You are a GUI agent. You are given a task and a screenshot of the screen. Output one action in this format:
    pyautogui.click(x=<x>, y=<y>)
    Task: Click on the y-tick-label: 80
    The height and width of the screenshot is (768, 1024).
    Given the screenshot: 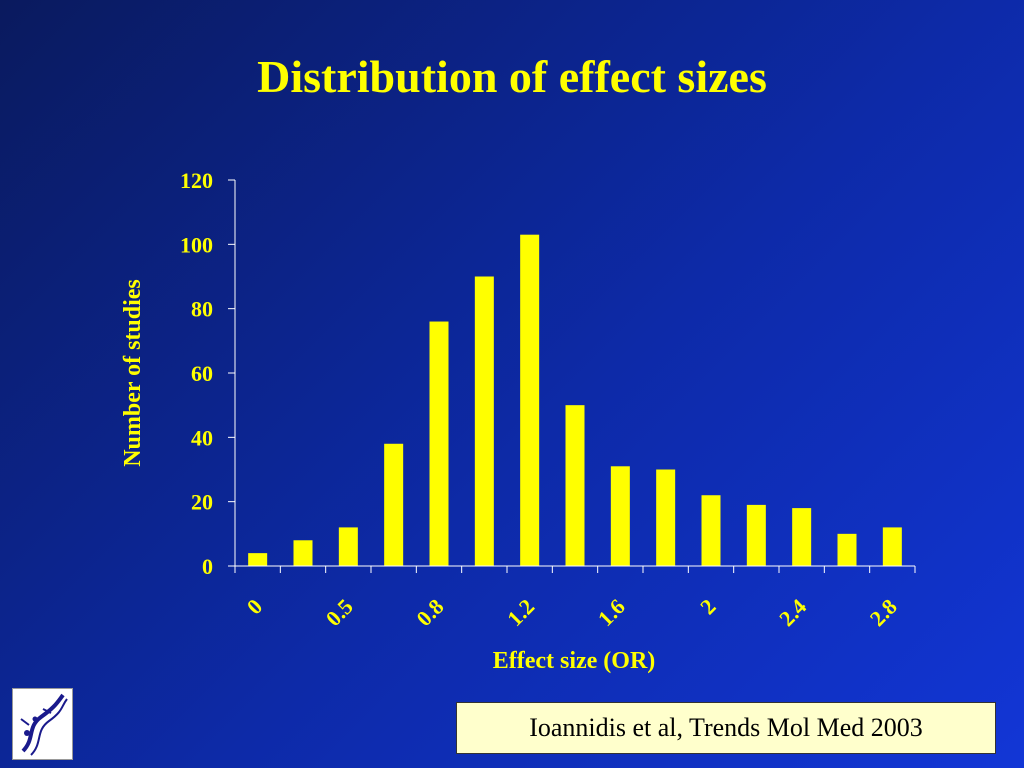 What is the action you would take?
    pyautogui.click(x=202, y=309)
    